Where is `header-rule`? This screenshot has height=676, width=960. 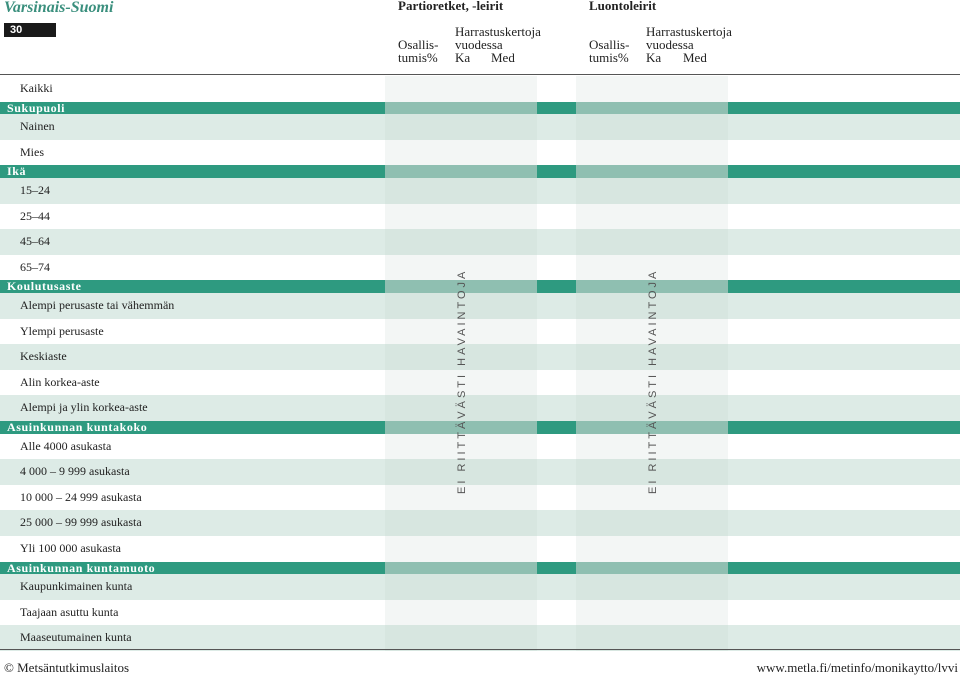 header-rule is located at coordinates (480, 74).